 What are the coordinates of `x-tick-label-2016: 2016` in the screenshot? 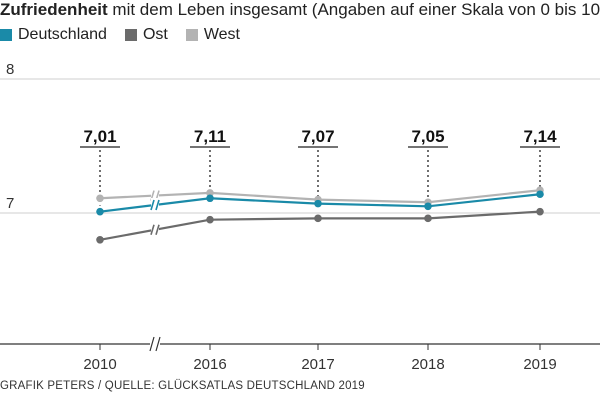 It's located at (209, 364).